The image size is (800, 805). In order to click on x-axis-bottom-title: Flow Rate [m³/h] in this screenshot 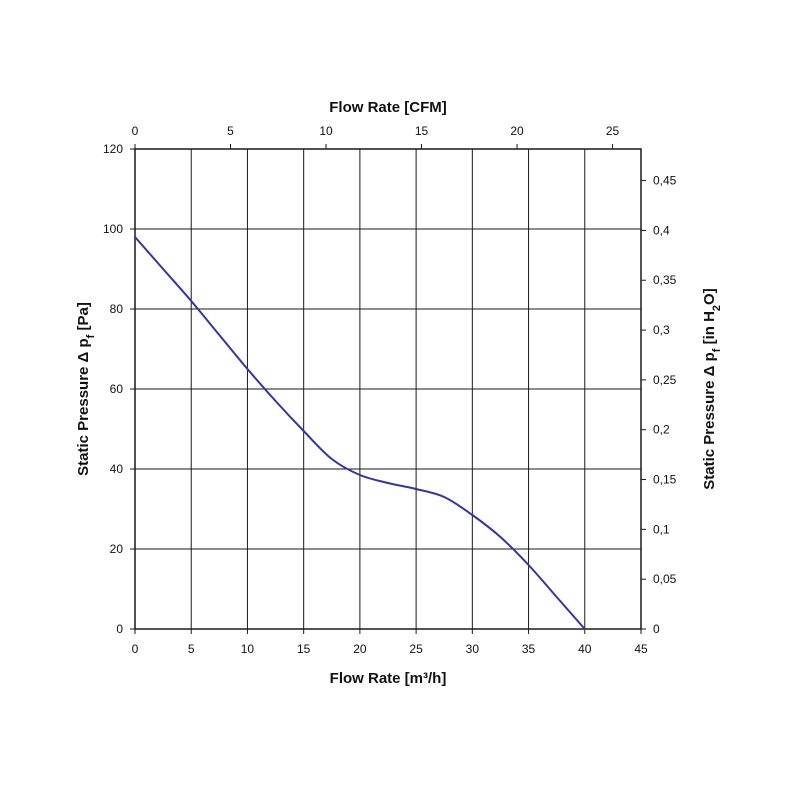, I will do `click(388, 678)`.